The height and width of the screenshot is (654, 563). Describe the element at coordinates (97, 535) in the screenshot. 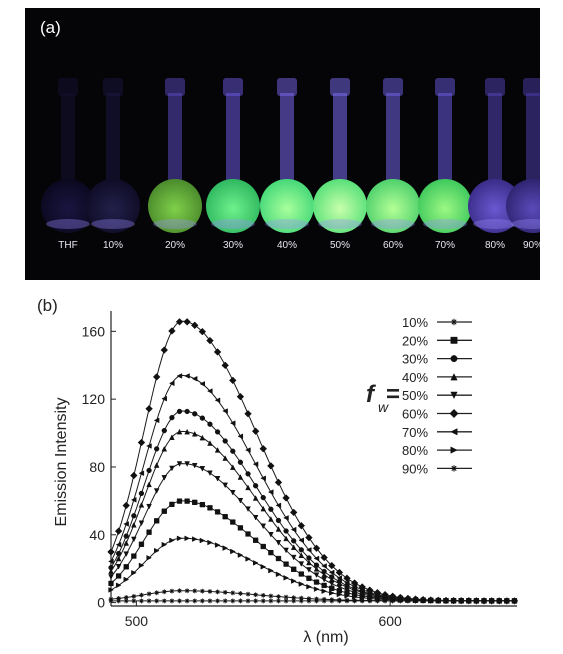

I see `y-tick-label: 40` at that location.